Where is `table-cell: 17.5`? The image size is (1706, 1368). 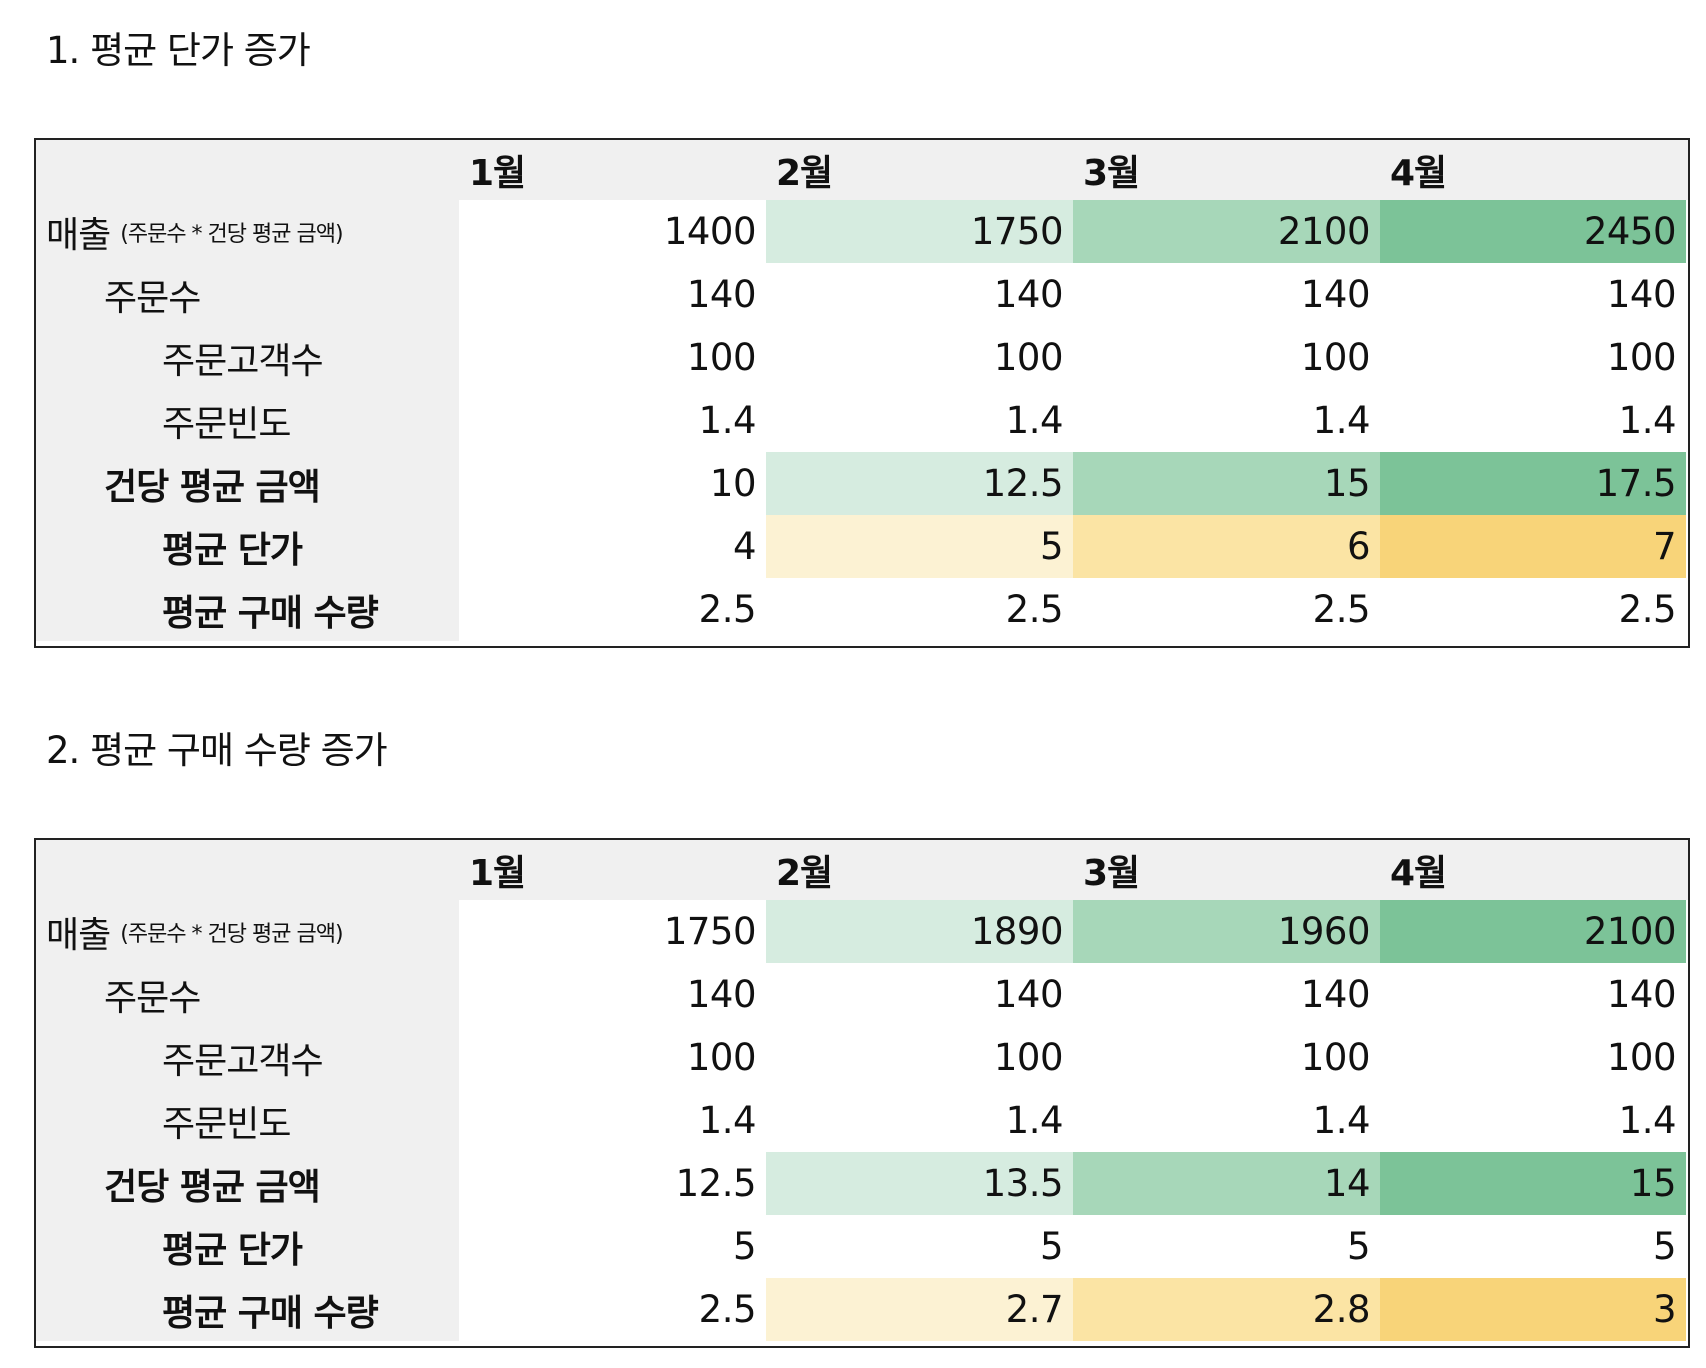
table-cell: 17.5 is located at coordinates (1533, 483).